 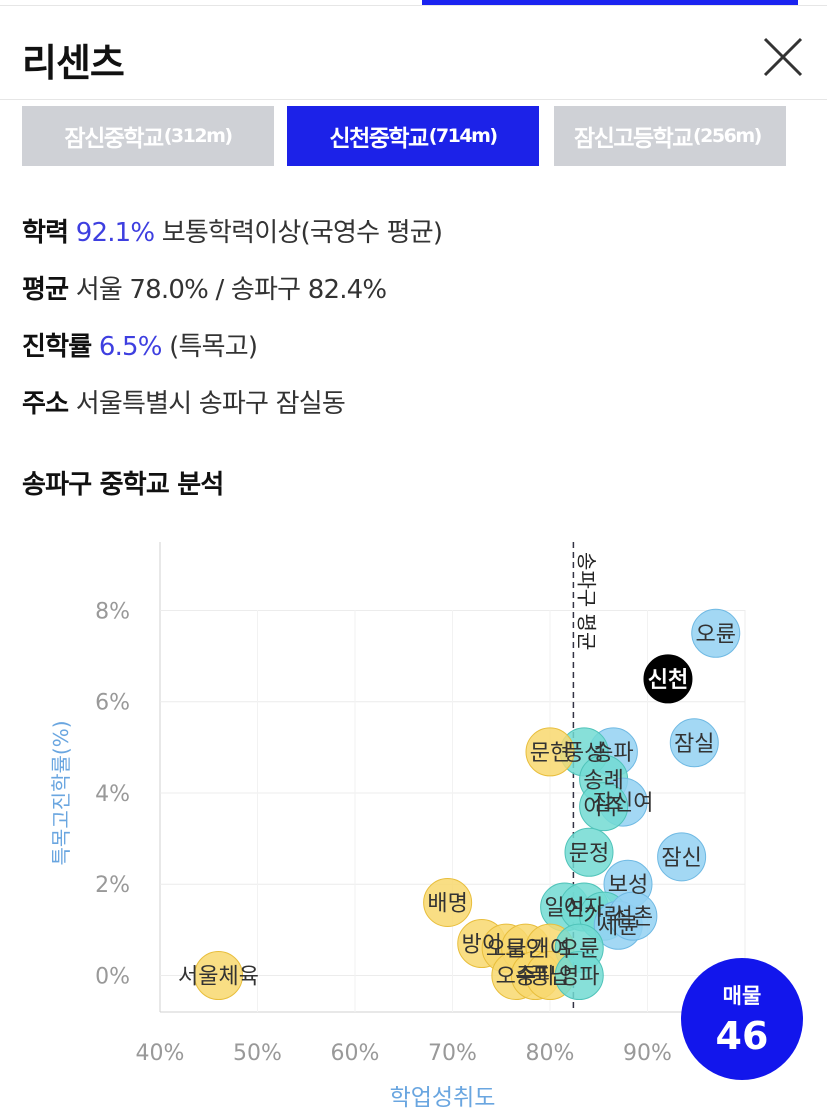 I want to click on school-label: 잠신여, so click(x=623, y=803).